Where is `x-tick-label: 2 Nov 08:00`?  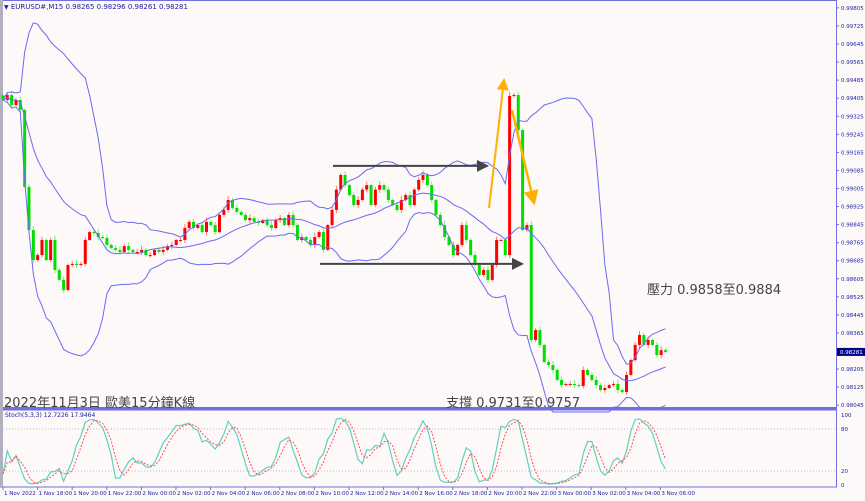
x-tick-label: 2 Nov 08:00 is located at coordinates (298, 494).